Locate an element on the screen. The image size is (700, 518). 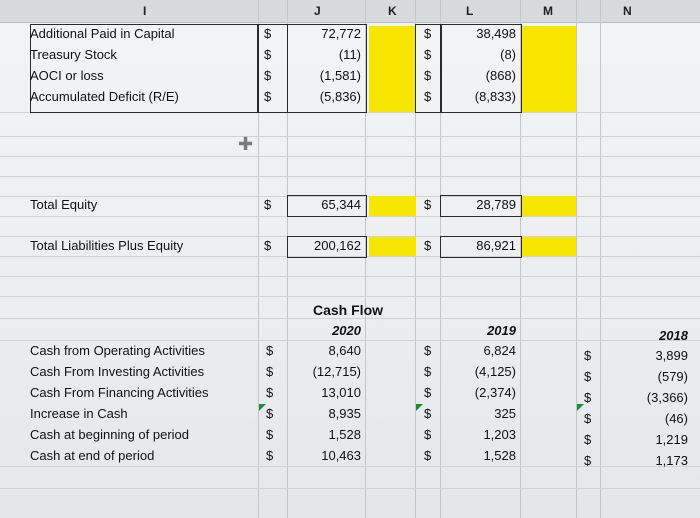
value-j: (1,581) is located at coordinates (340, 75).